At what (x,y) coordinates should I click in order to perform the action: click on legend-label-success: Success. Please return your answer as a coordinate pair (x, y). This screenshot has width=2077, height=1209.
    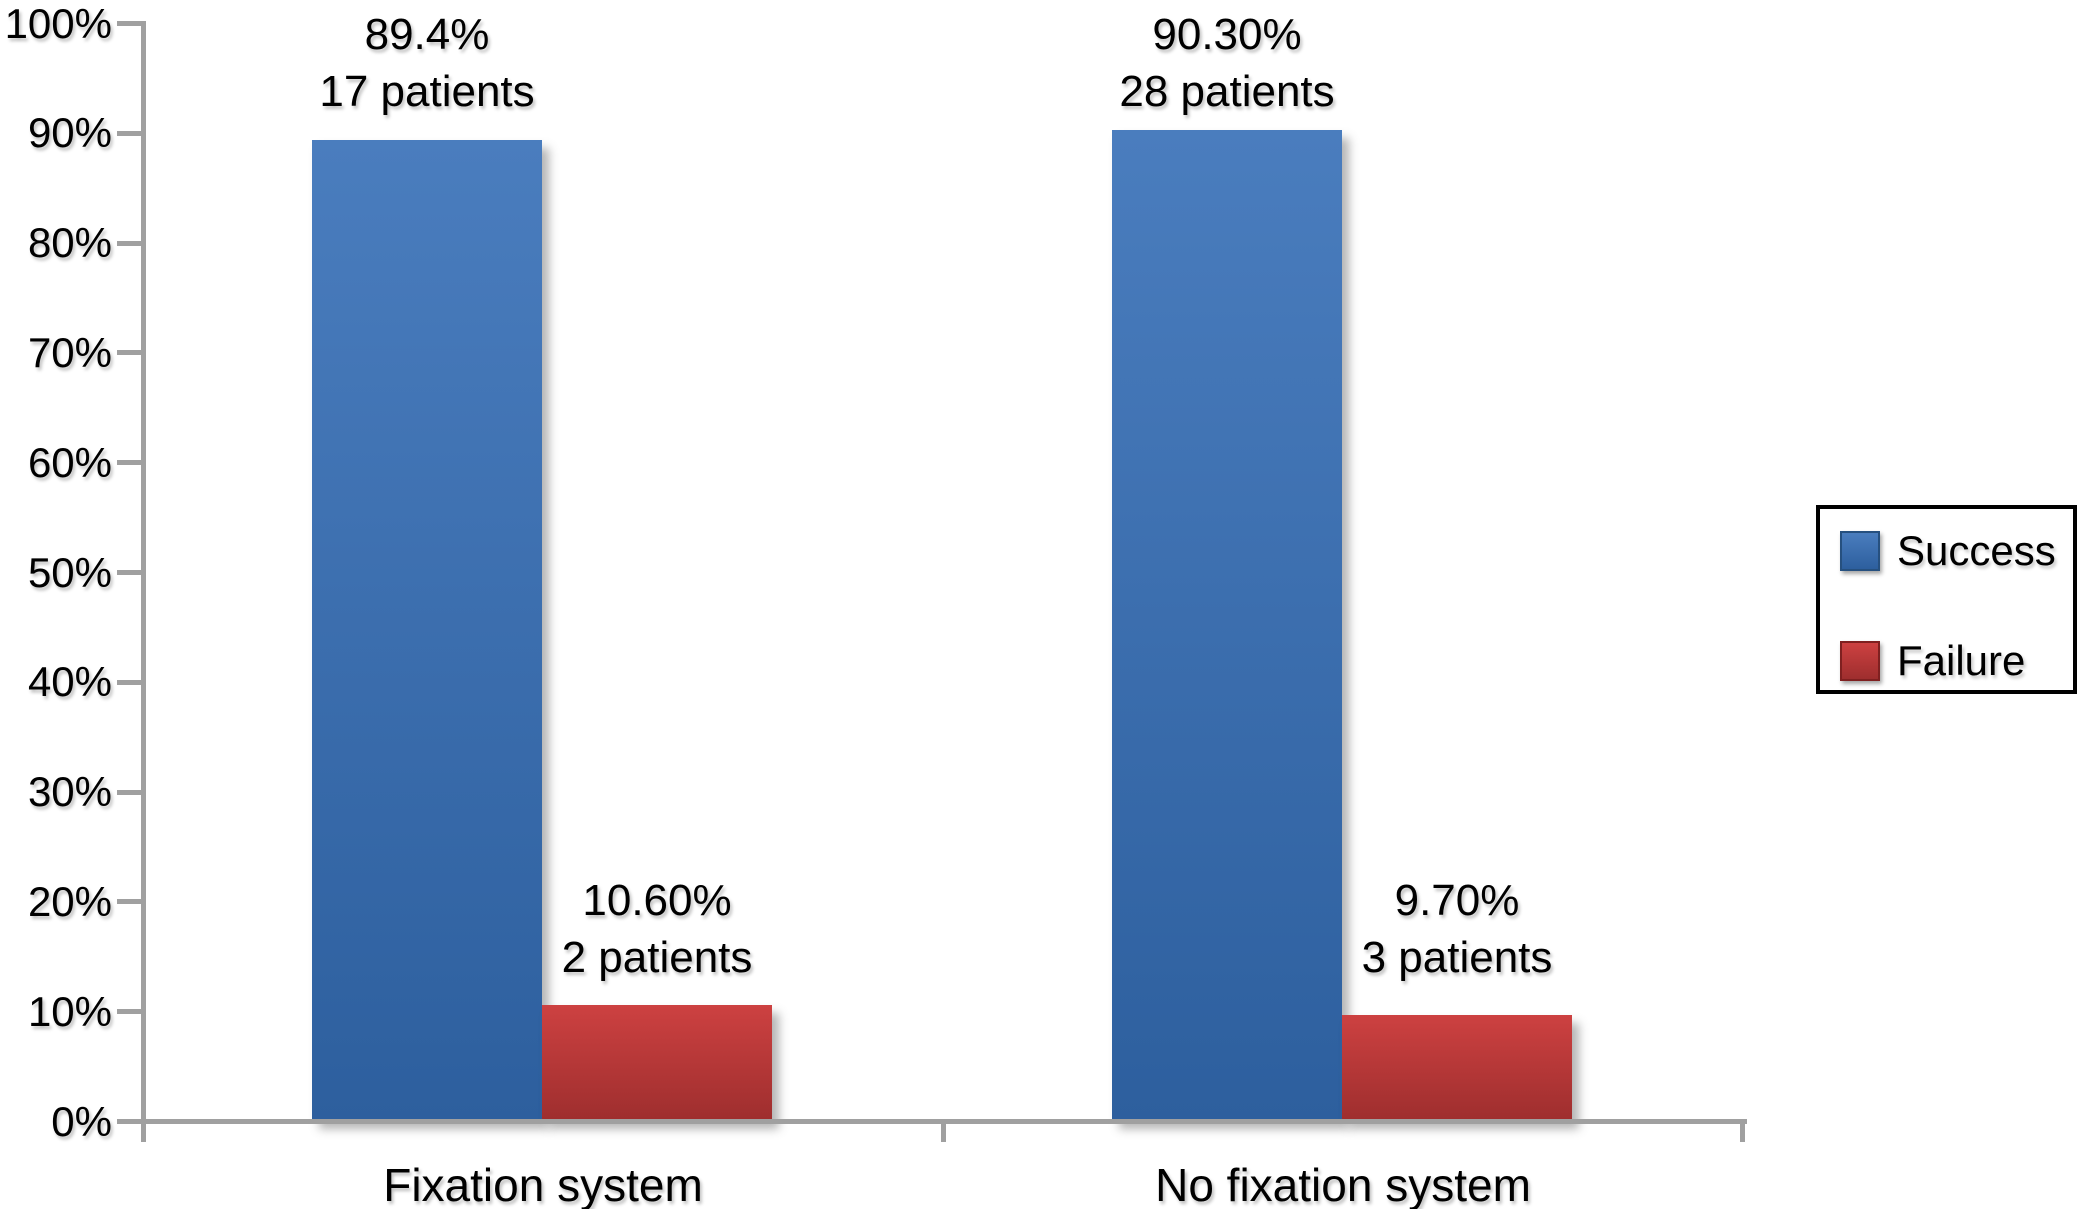
    Looking at the image, I should click on (1976, 550).